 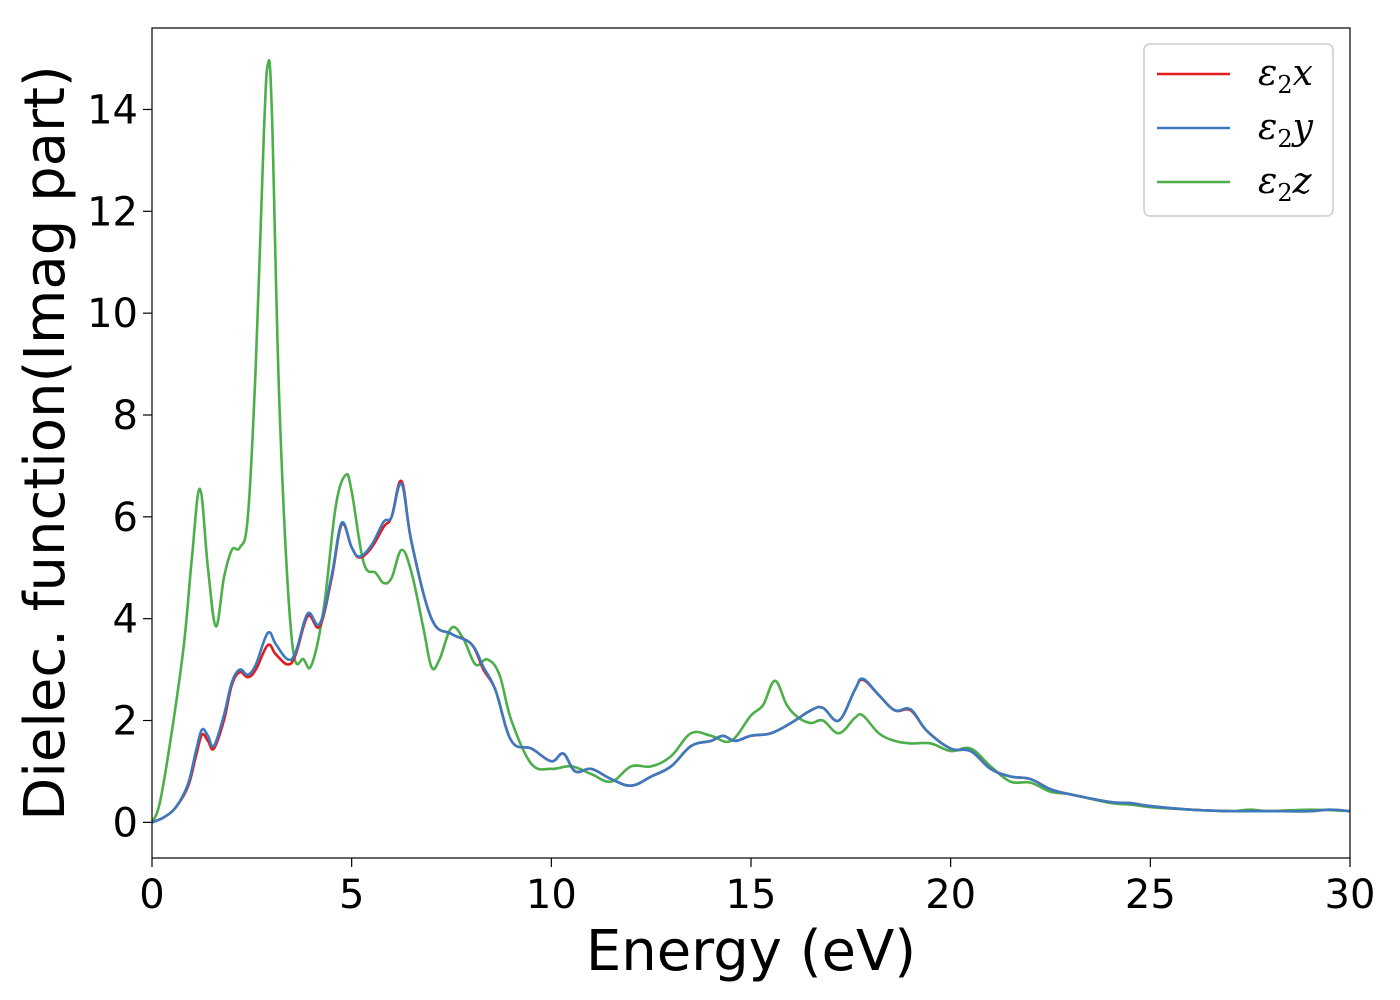 What do you see at coordinates (119, 466) in the screenshot?
I see `y-axis-ticks: 0 2 4 6 8 10 12 14` at bounding box center [119, 466].